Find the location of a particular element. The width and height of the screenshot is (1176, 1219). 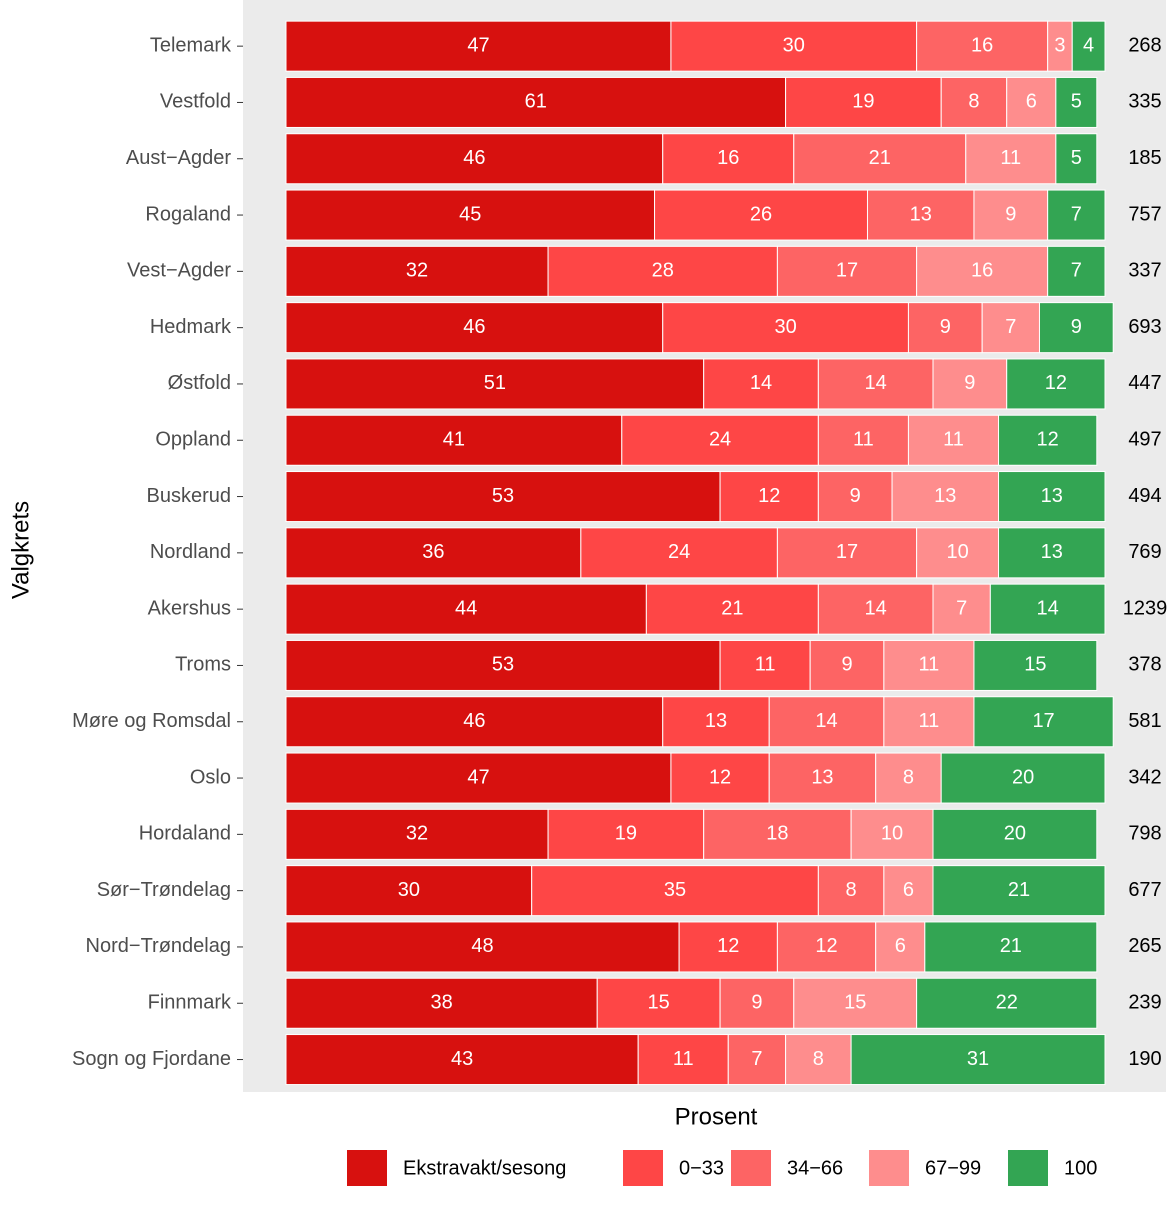

value-label: 22 is located at coordinates (1007, 1003).